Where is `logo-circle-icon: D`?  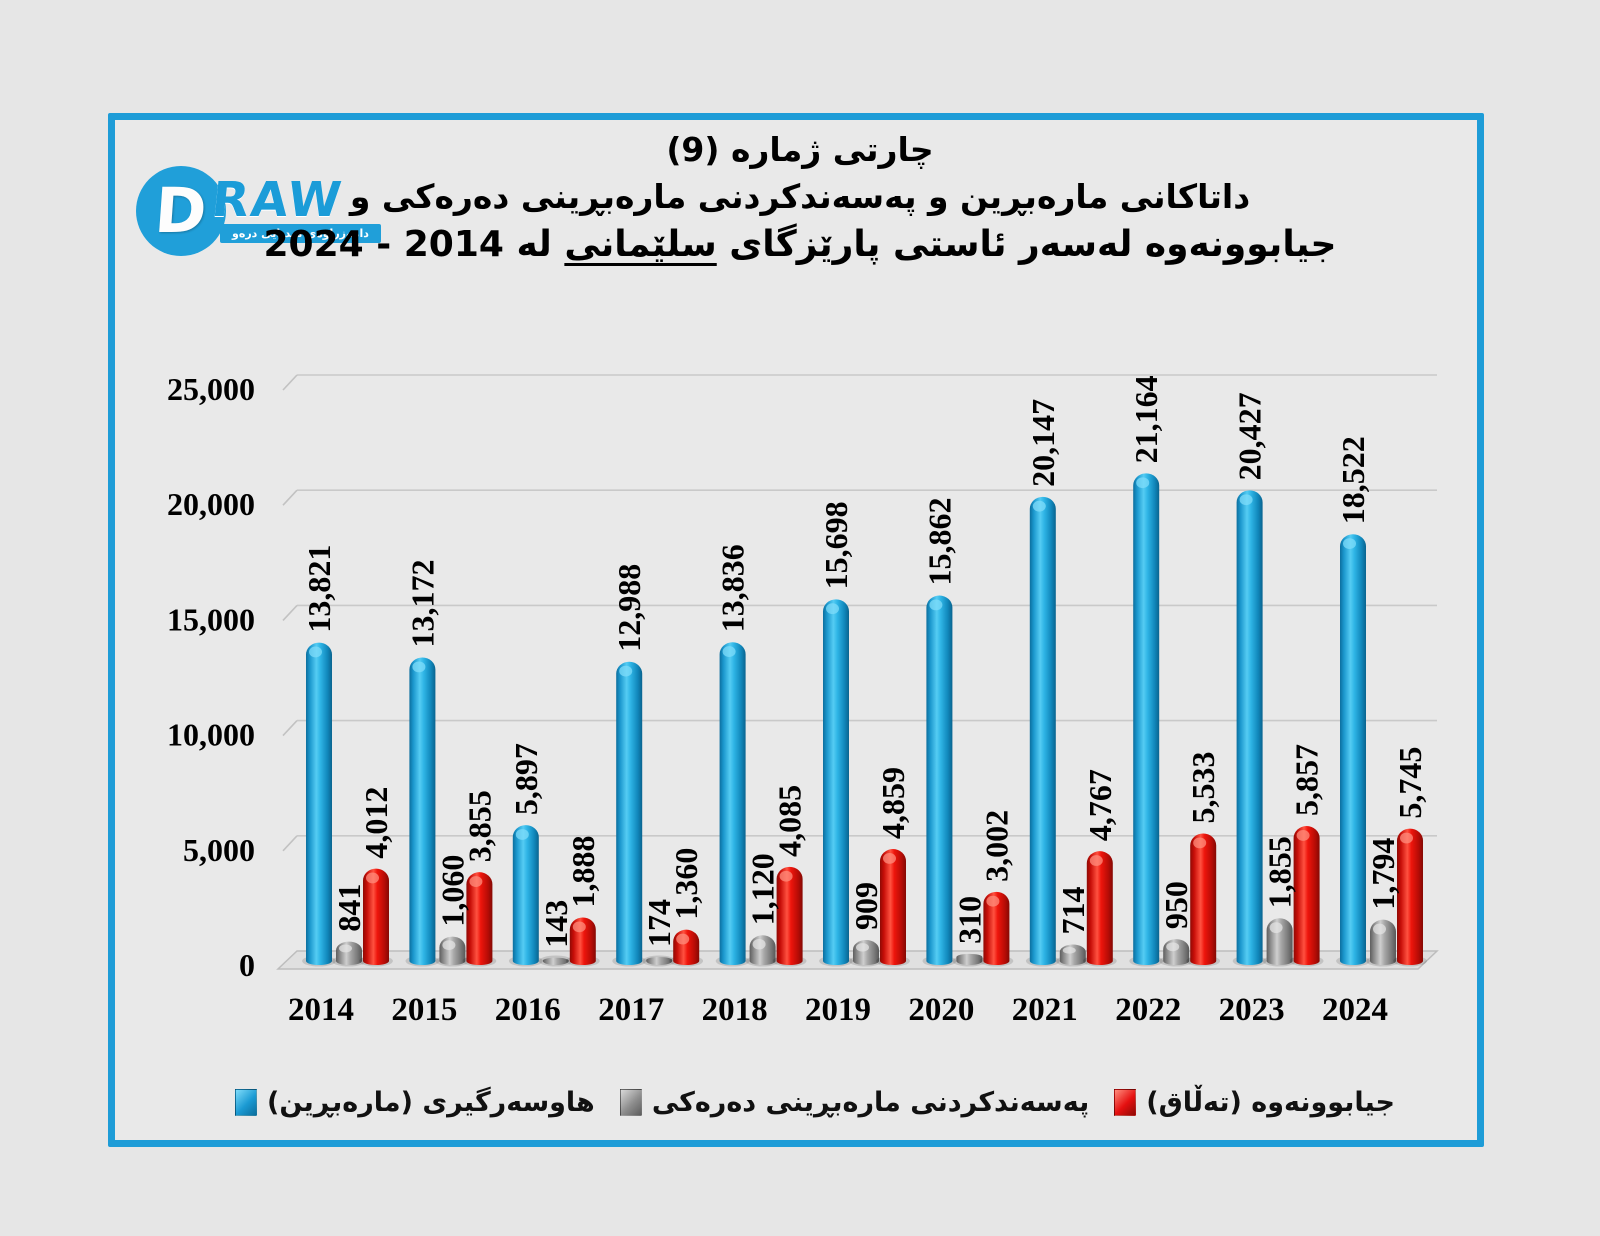
logo-circle-icon: D is located at coordinates (181, 211).